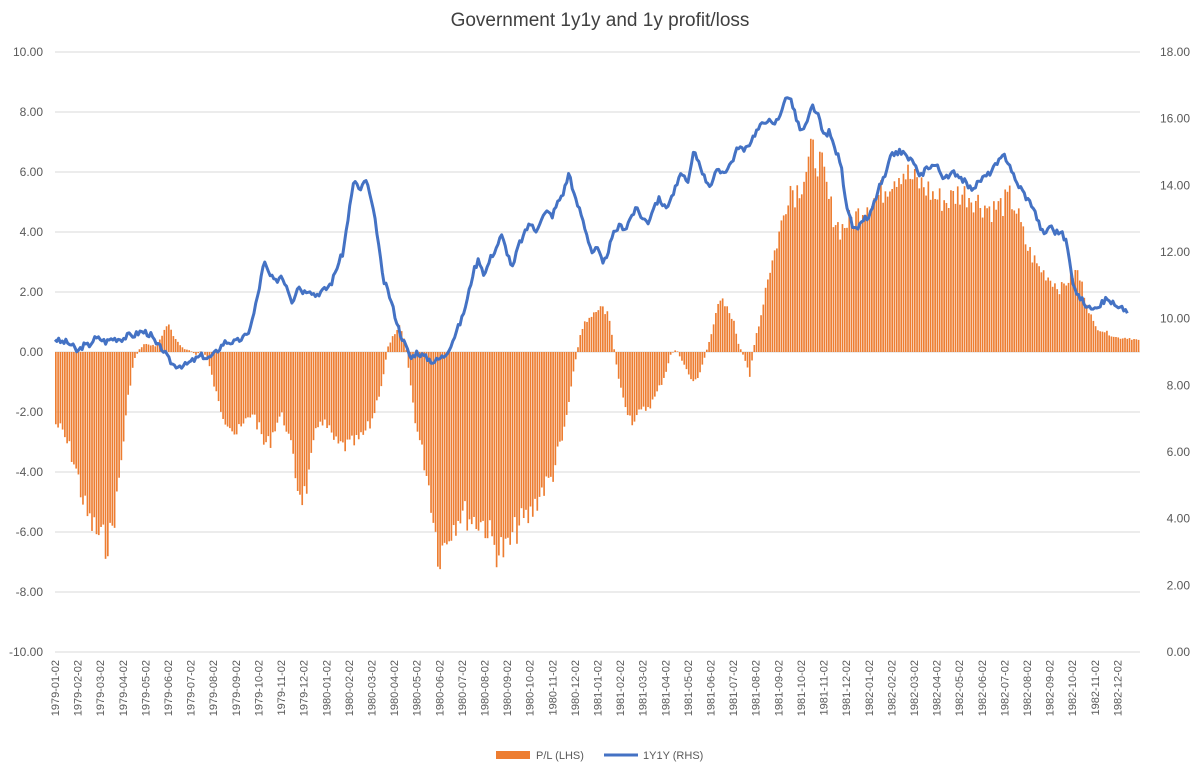 This screenshot has width=1200, height=772. Describe the element at coordinates (757, 688) in the screenshot. I see `x-tick-label: 1981-08-02` at that location.